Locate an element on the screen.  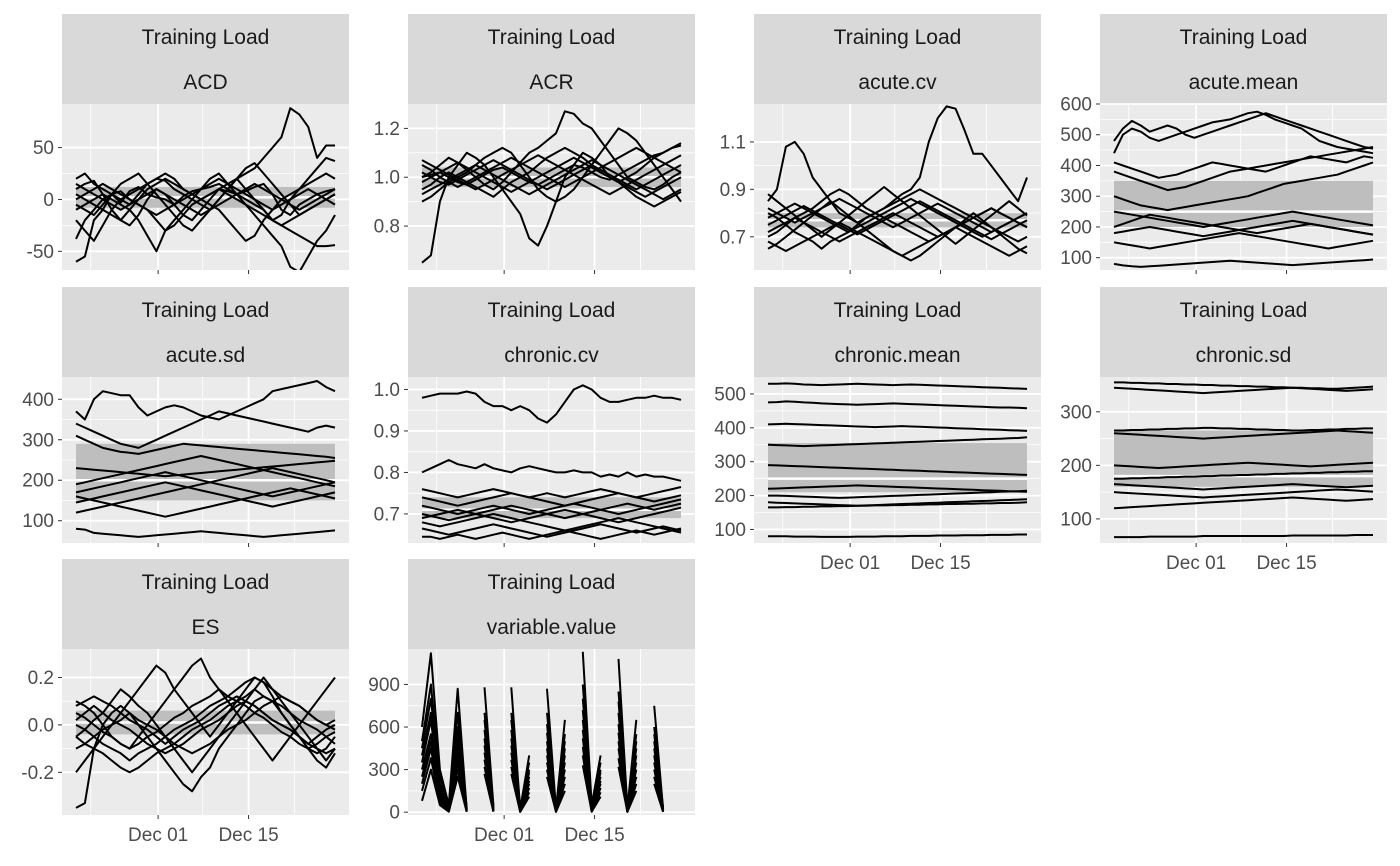
facet-strip-label-bottom: ACR is located at coordinates (551, 82).